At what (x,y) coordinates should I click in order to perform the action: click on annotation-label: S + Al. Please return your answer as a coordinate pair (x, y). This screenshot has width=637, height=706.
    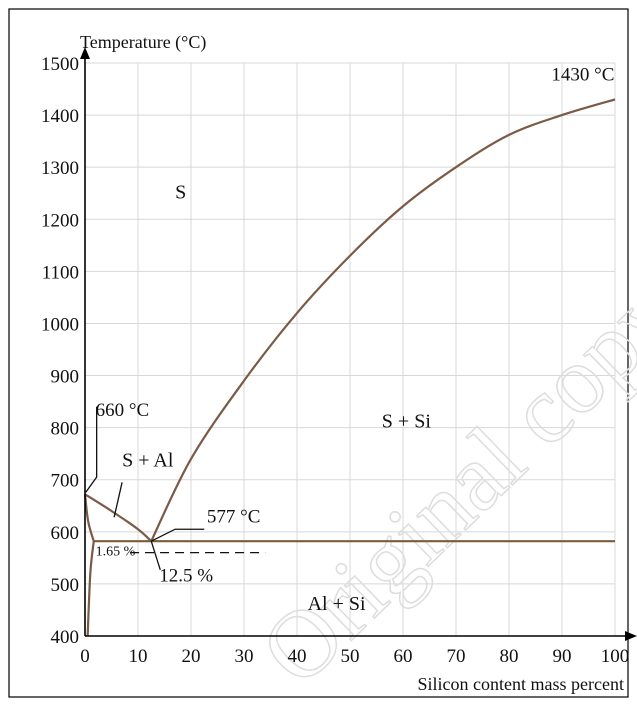
    Looking at the image, I should click on (148, 461).